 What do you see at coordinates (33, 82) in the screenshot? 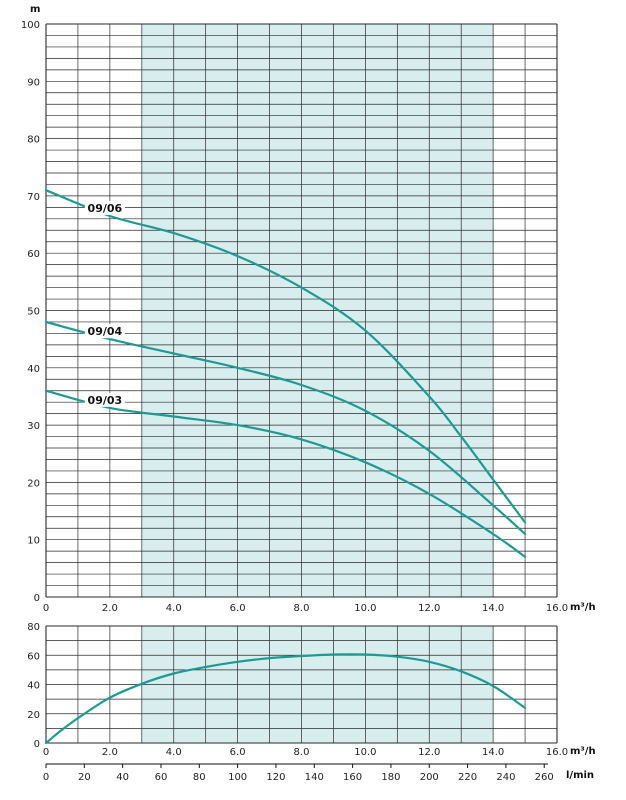
I see `y-tick-label: 90` at bounding box center [33, 82].